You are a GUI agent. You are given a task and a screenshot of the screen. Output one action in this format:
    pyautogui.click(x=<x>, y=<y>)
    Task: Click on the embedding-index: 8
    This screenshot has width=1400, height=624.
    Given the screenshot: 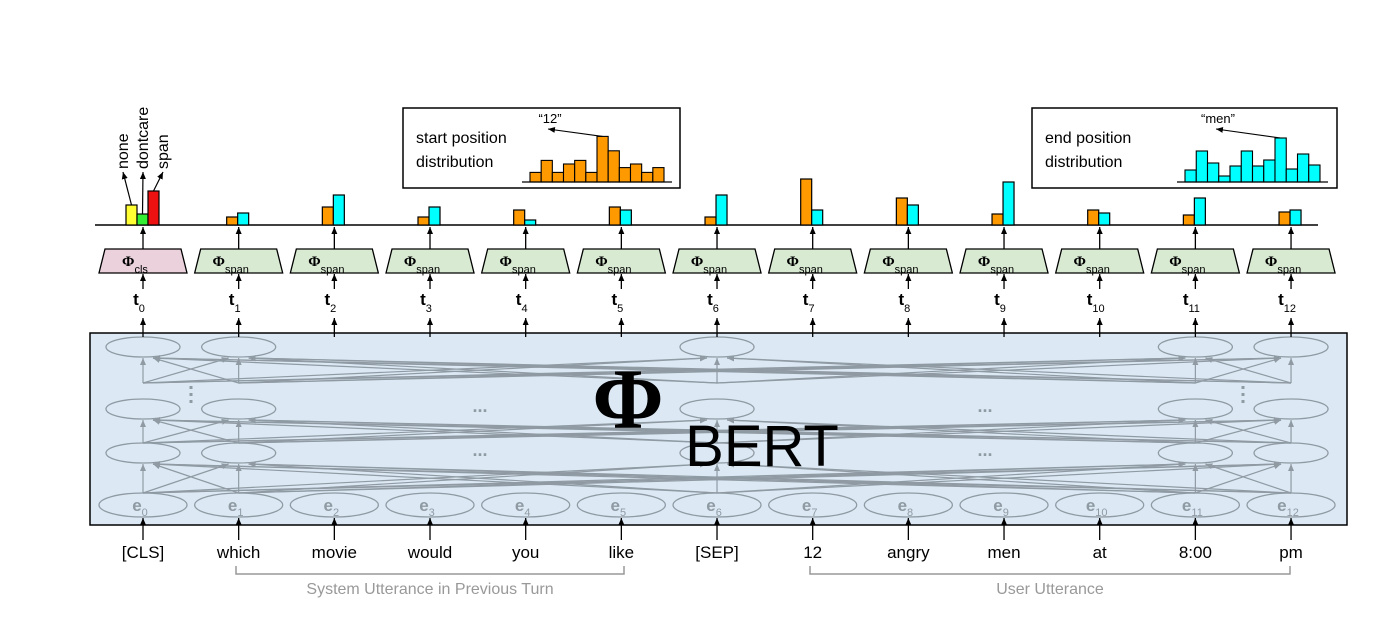 What is the action you would take?
    pyautogui.click(x=910, y=513)
    